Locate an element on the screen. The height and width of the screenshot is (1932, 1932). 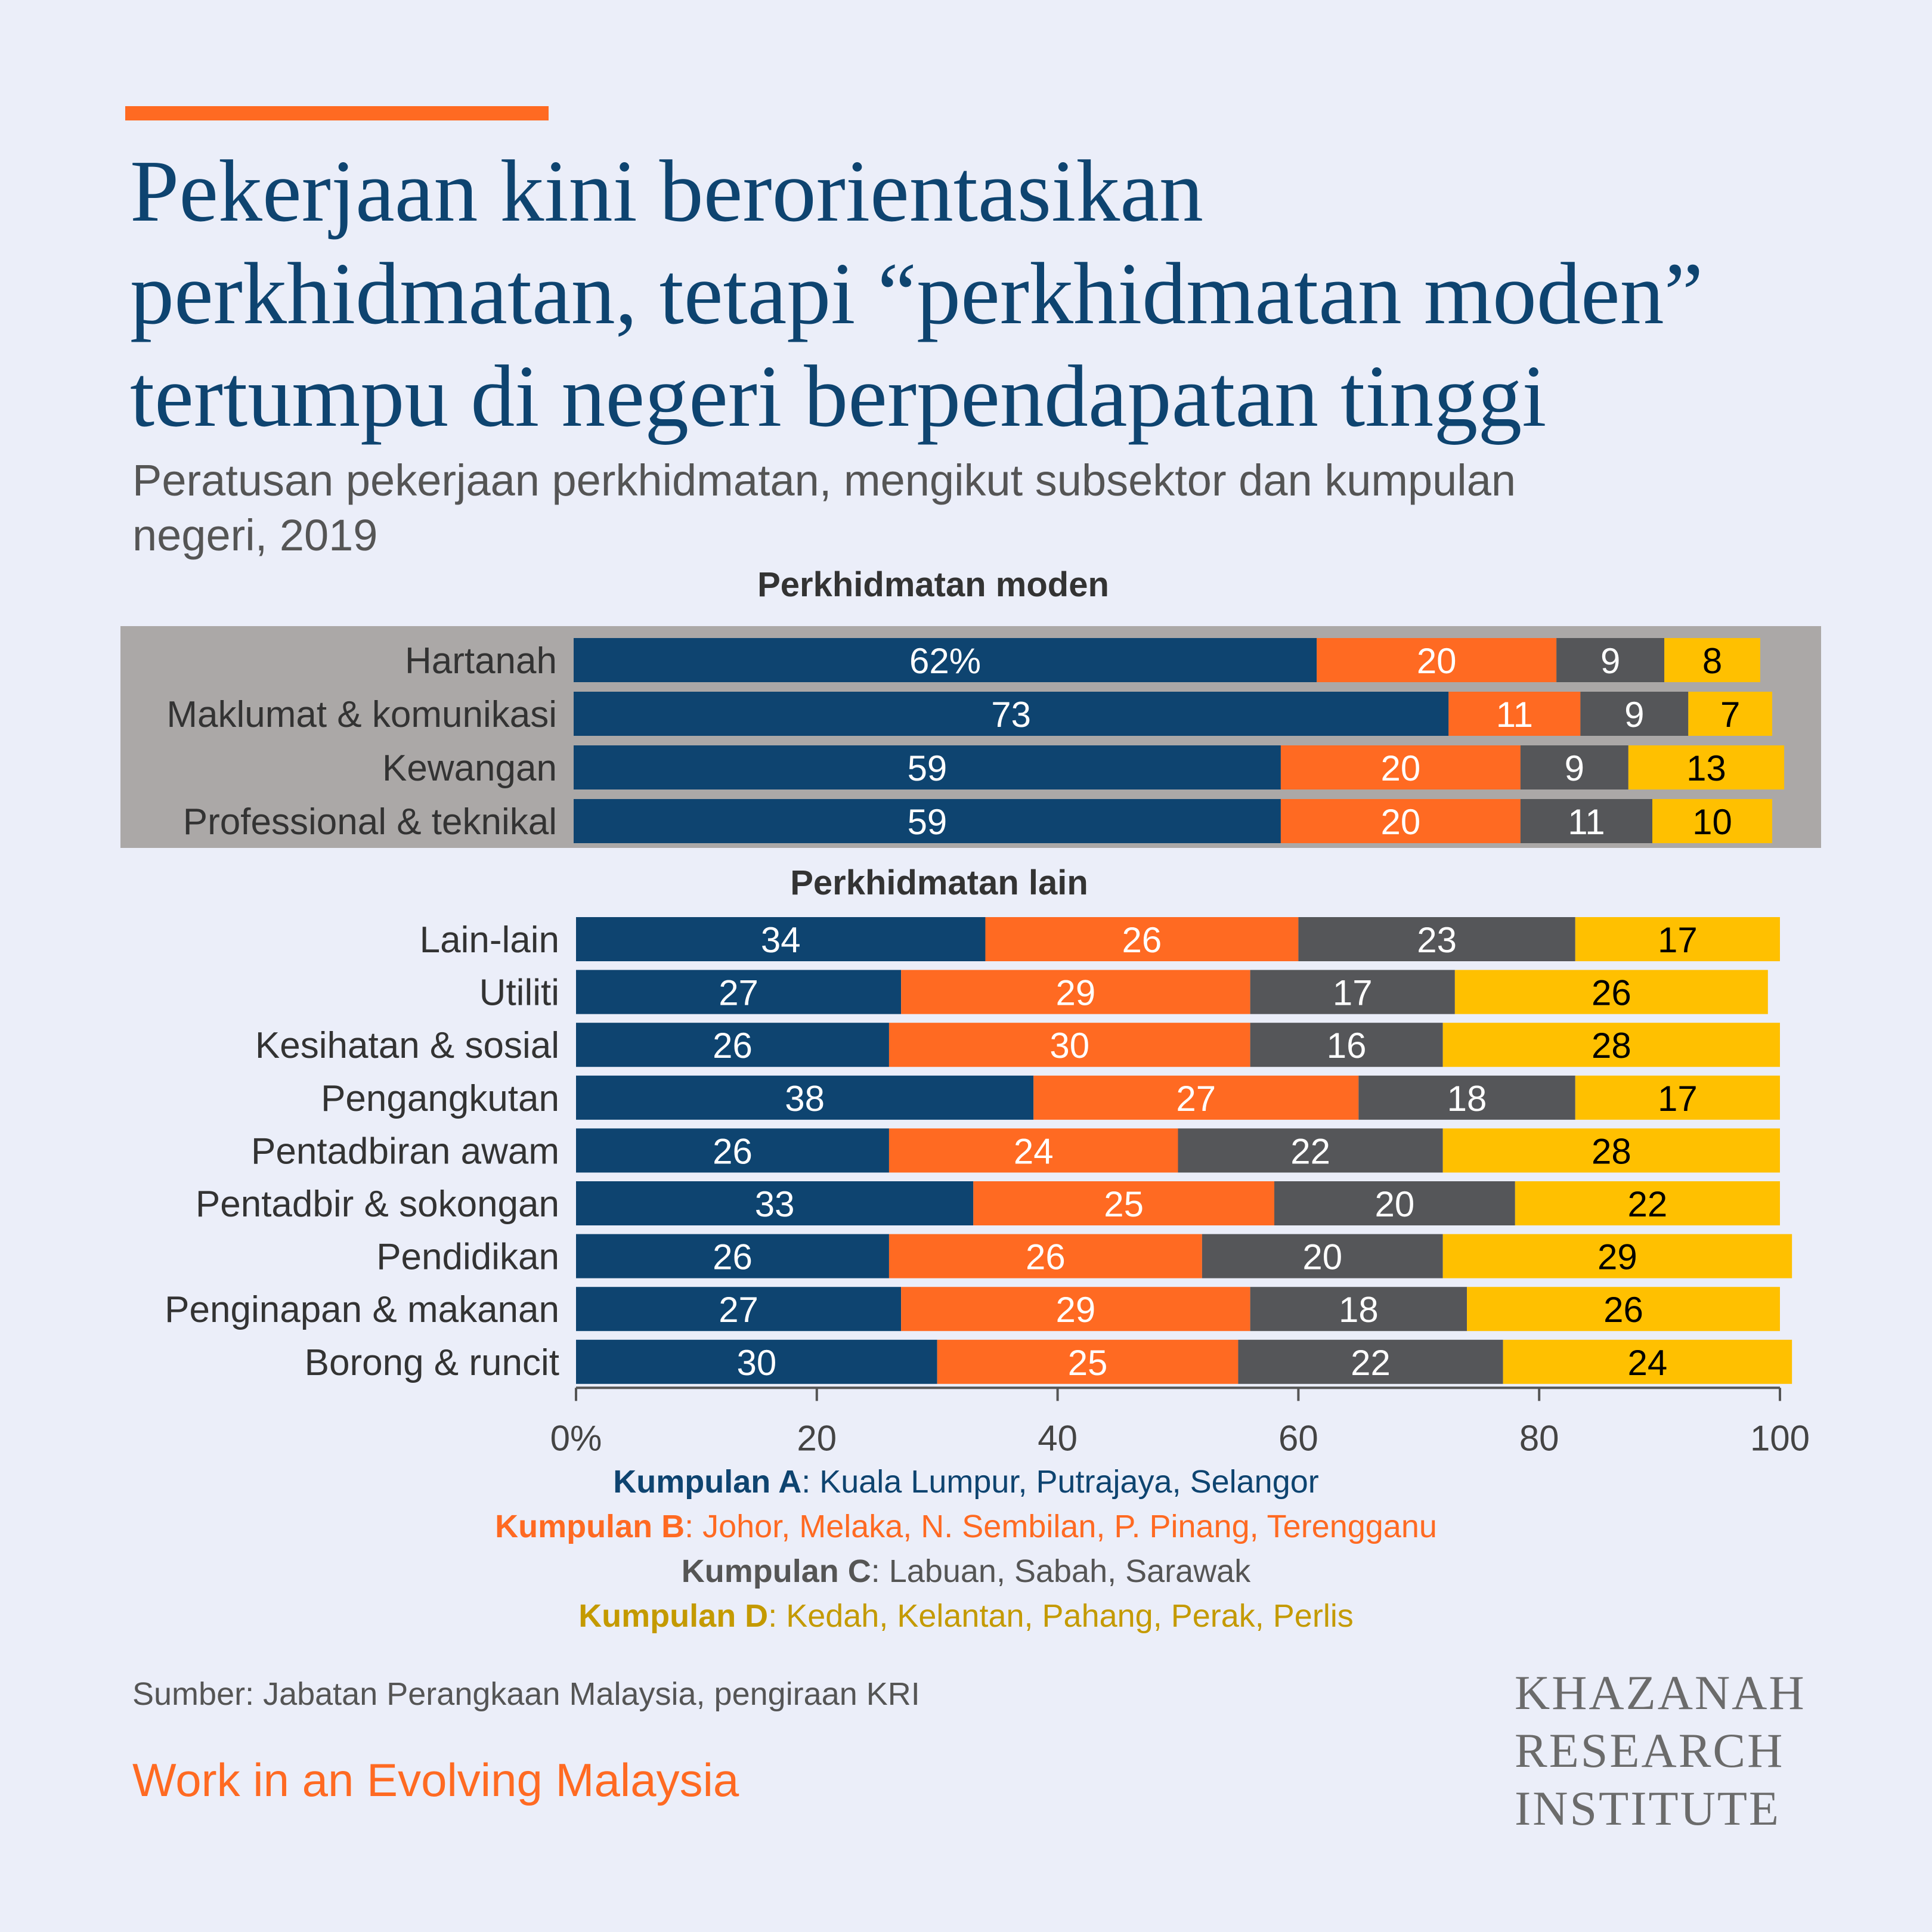
category-label: Utiliti is located at coordinates (519, 994).